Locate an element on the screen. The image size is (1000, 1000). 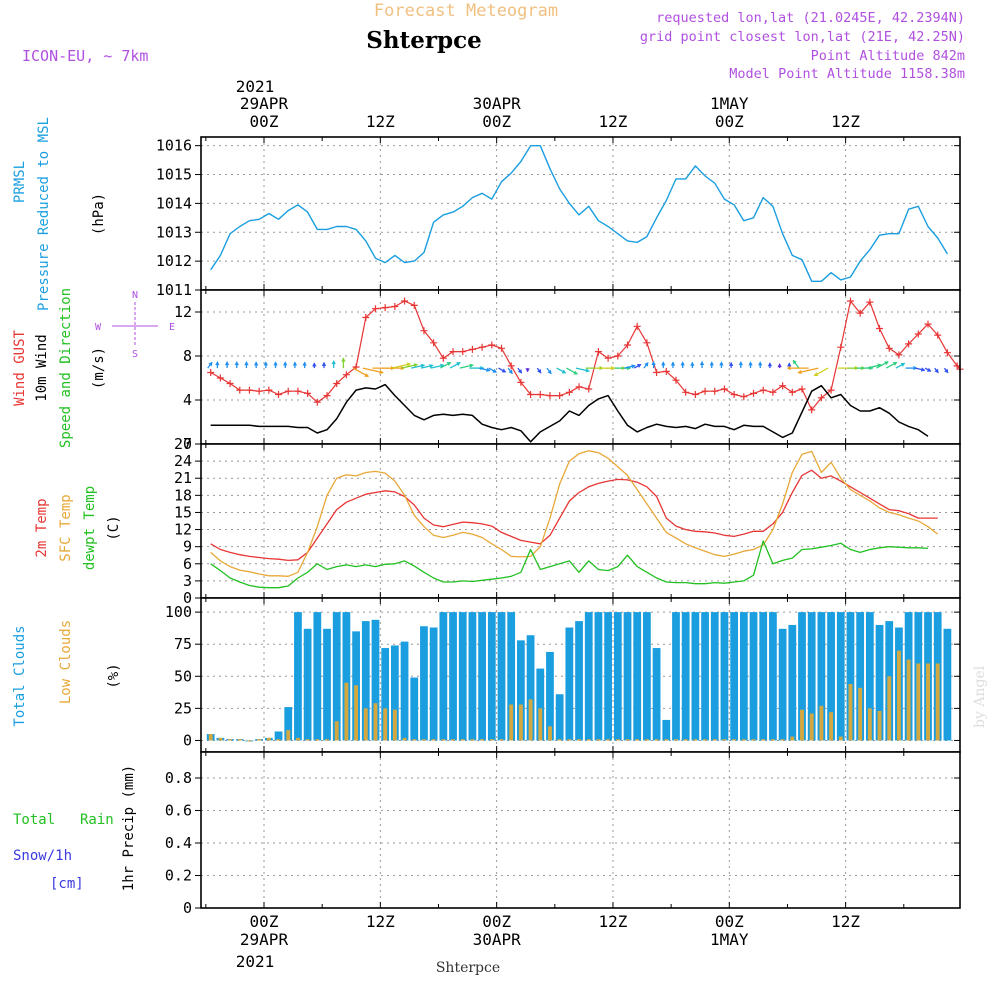
precip-border is located at coordinates (580, 830).